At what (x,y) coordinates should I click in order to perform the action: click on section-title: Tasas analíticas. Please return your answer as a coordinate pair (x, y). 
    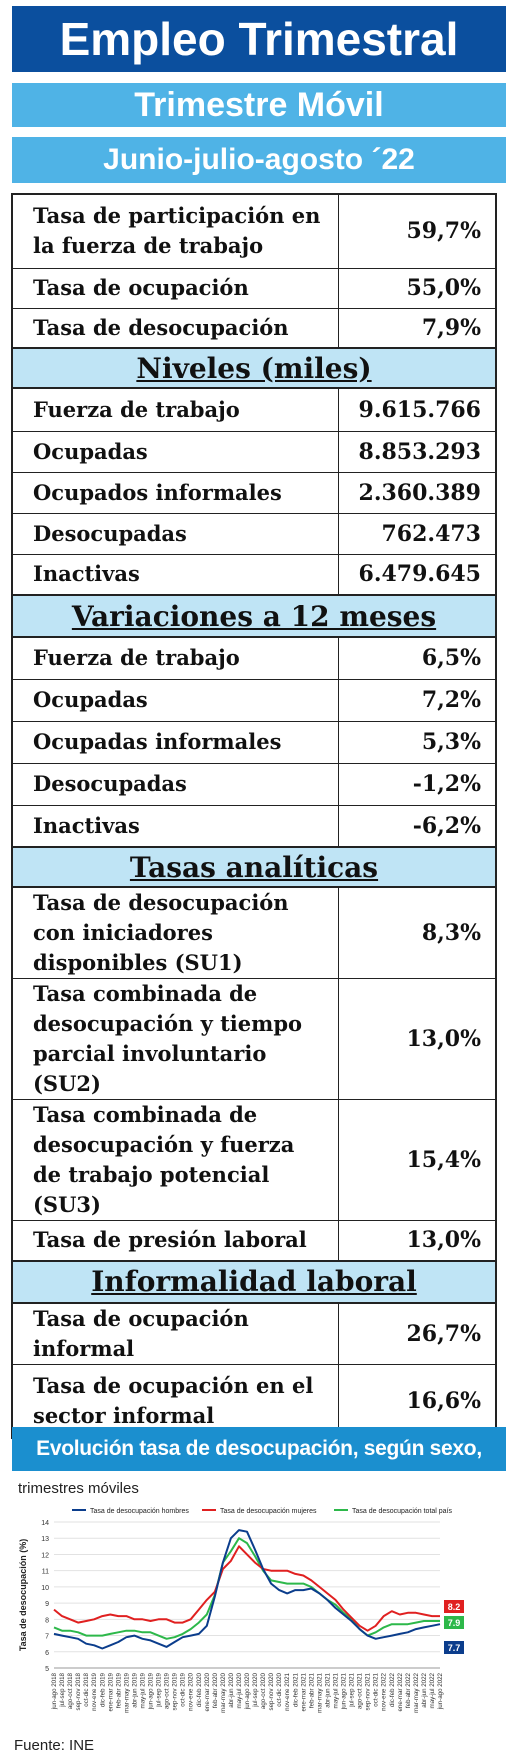
    Looking at the image, I should click on (254, 867).